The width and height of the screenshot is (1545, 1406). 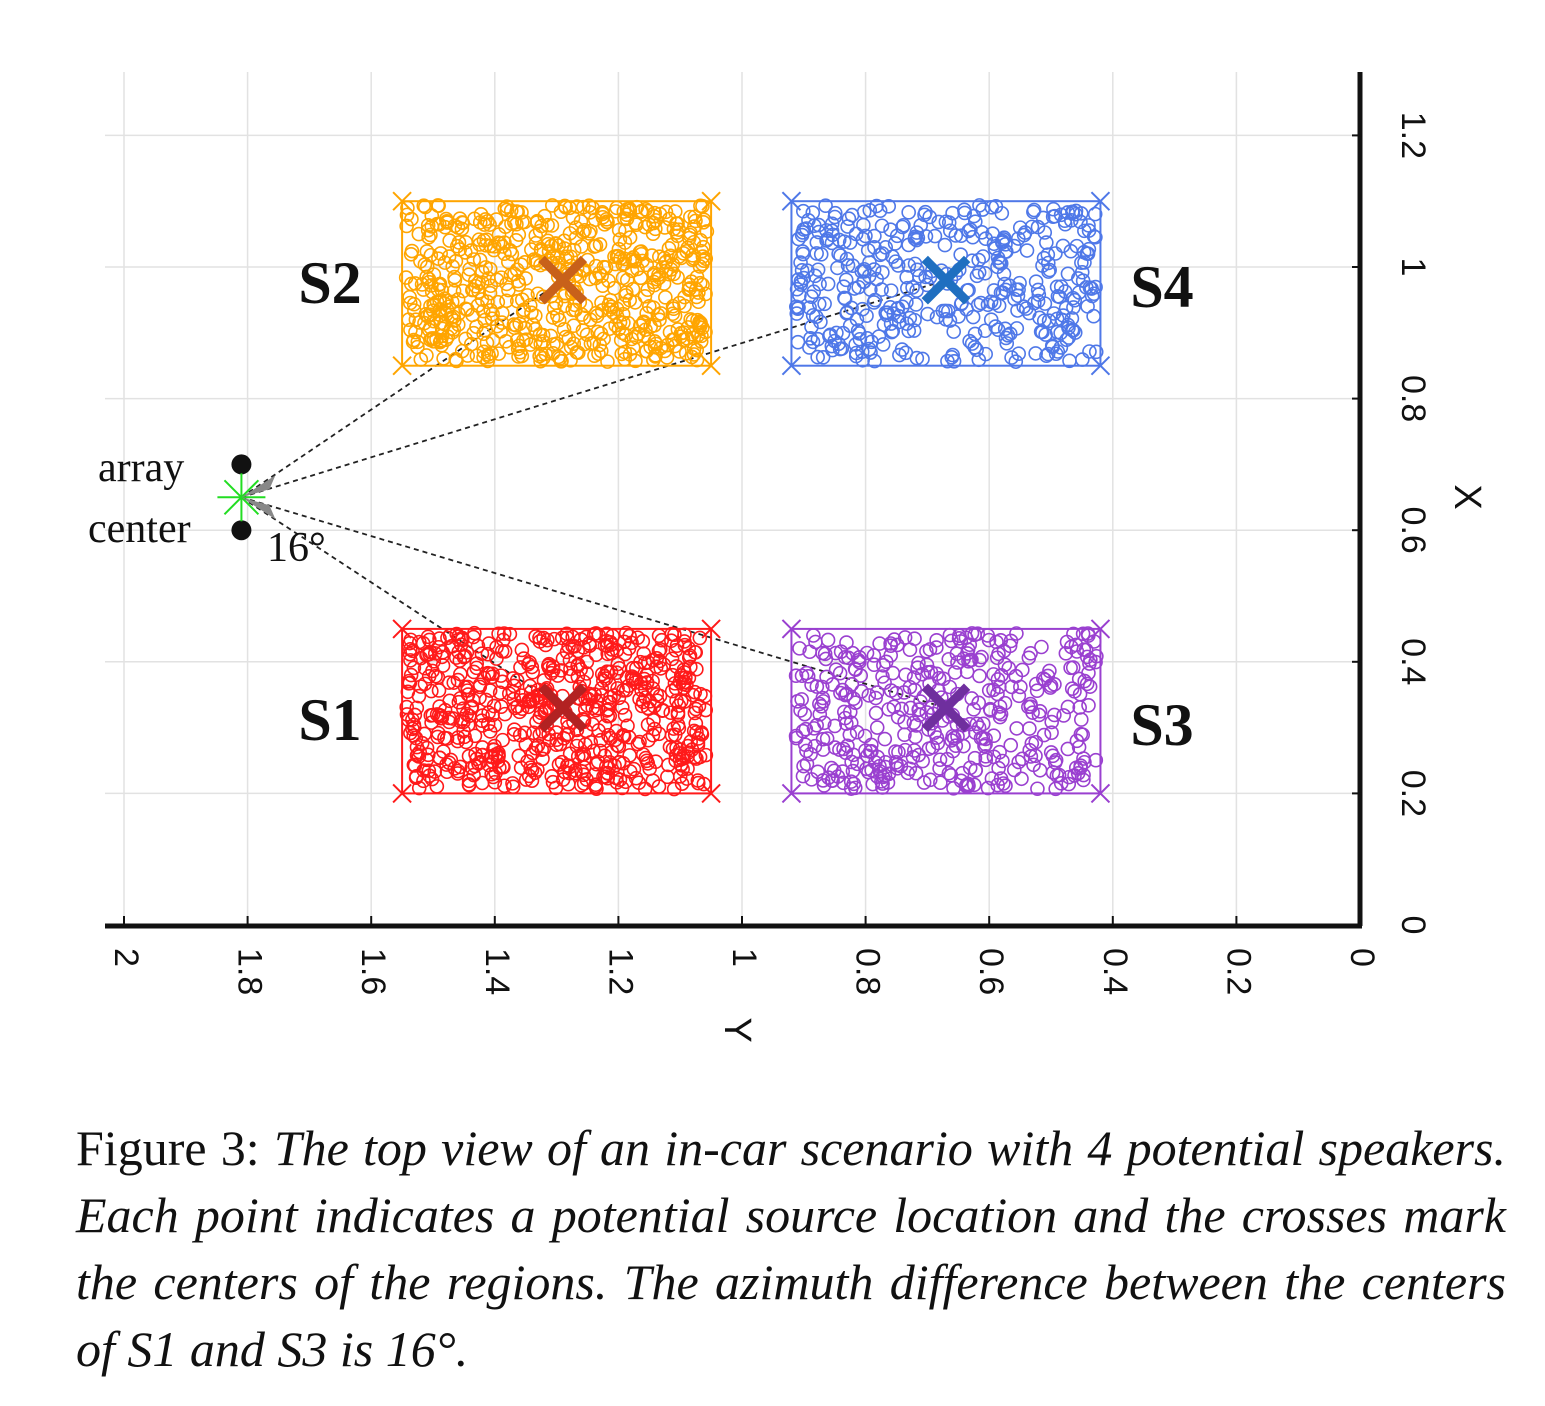 What do you see at coordinates (1238, 971) in the screenshot?
I see `x-tick-label: 0.2` at bounding box center [1238, 971].